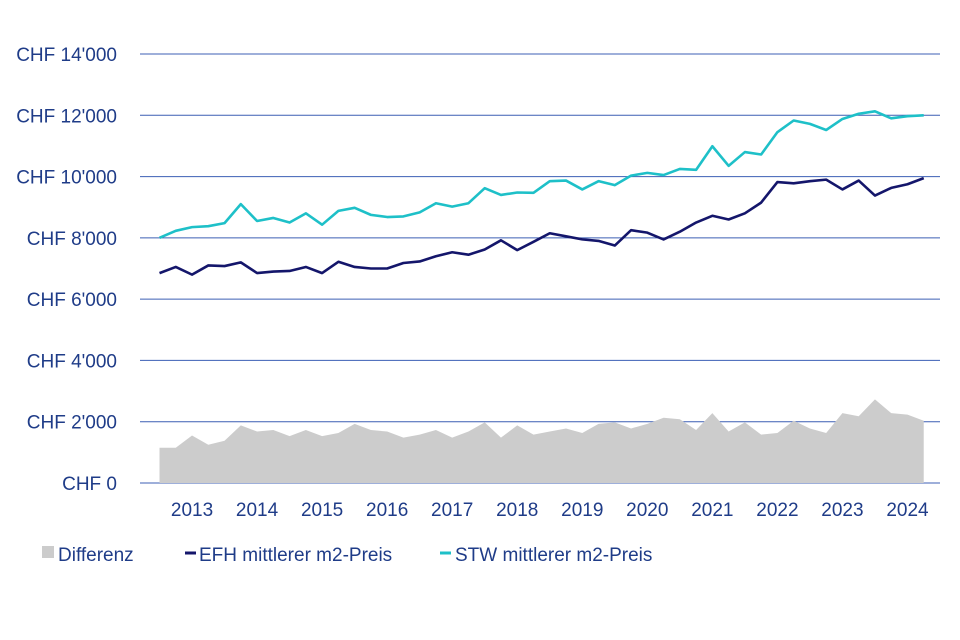  I want to click on x-tick-label: 2022, so click(777, 510).